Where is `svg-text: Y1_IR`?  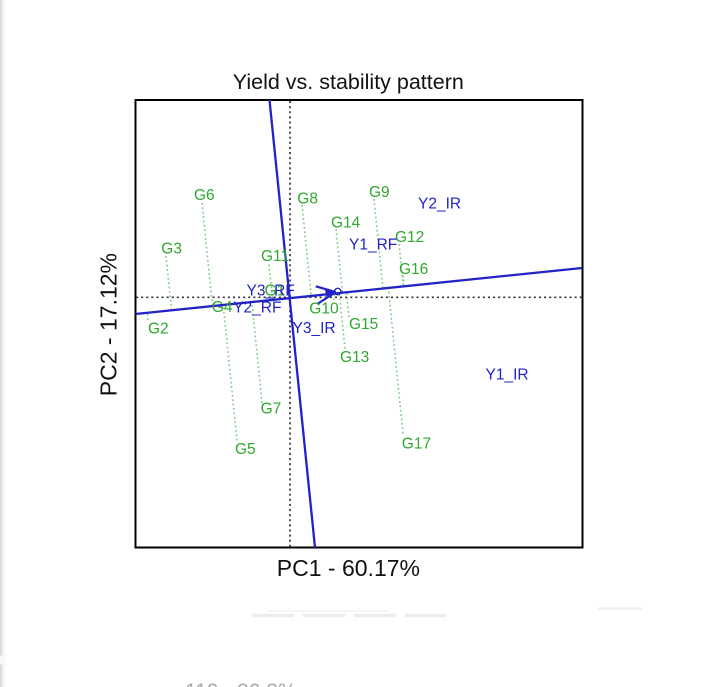 svg-text: Y1_IR is located at coordinates (507, 374).